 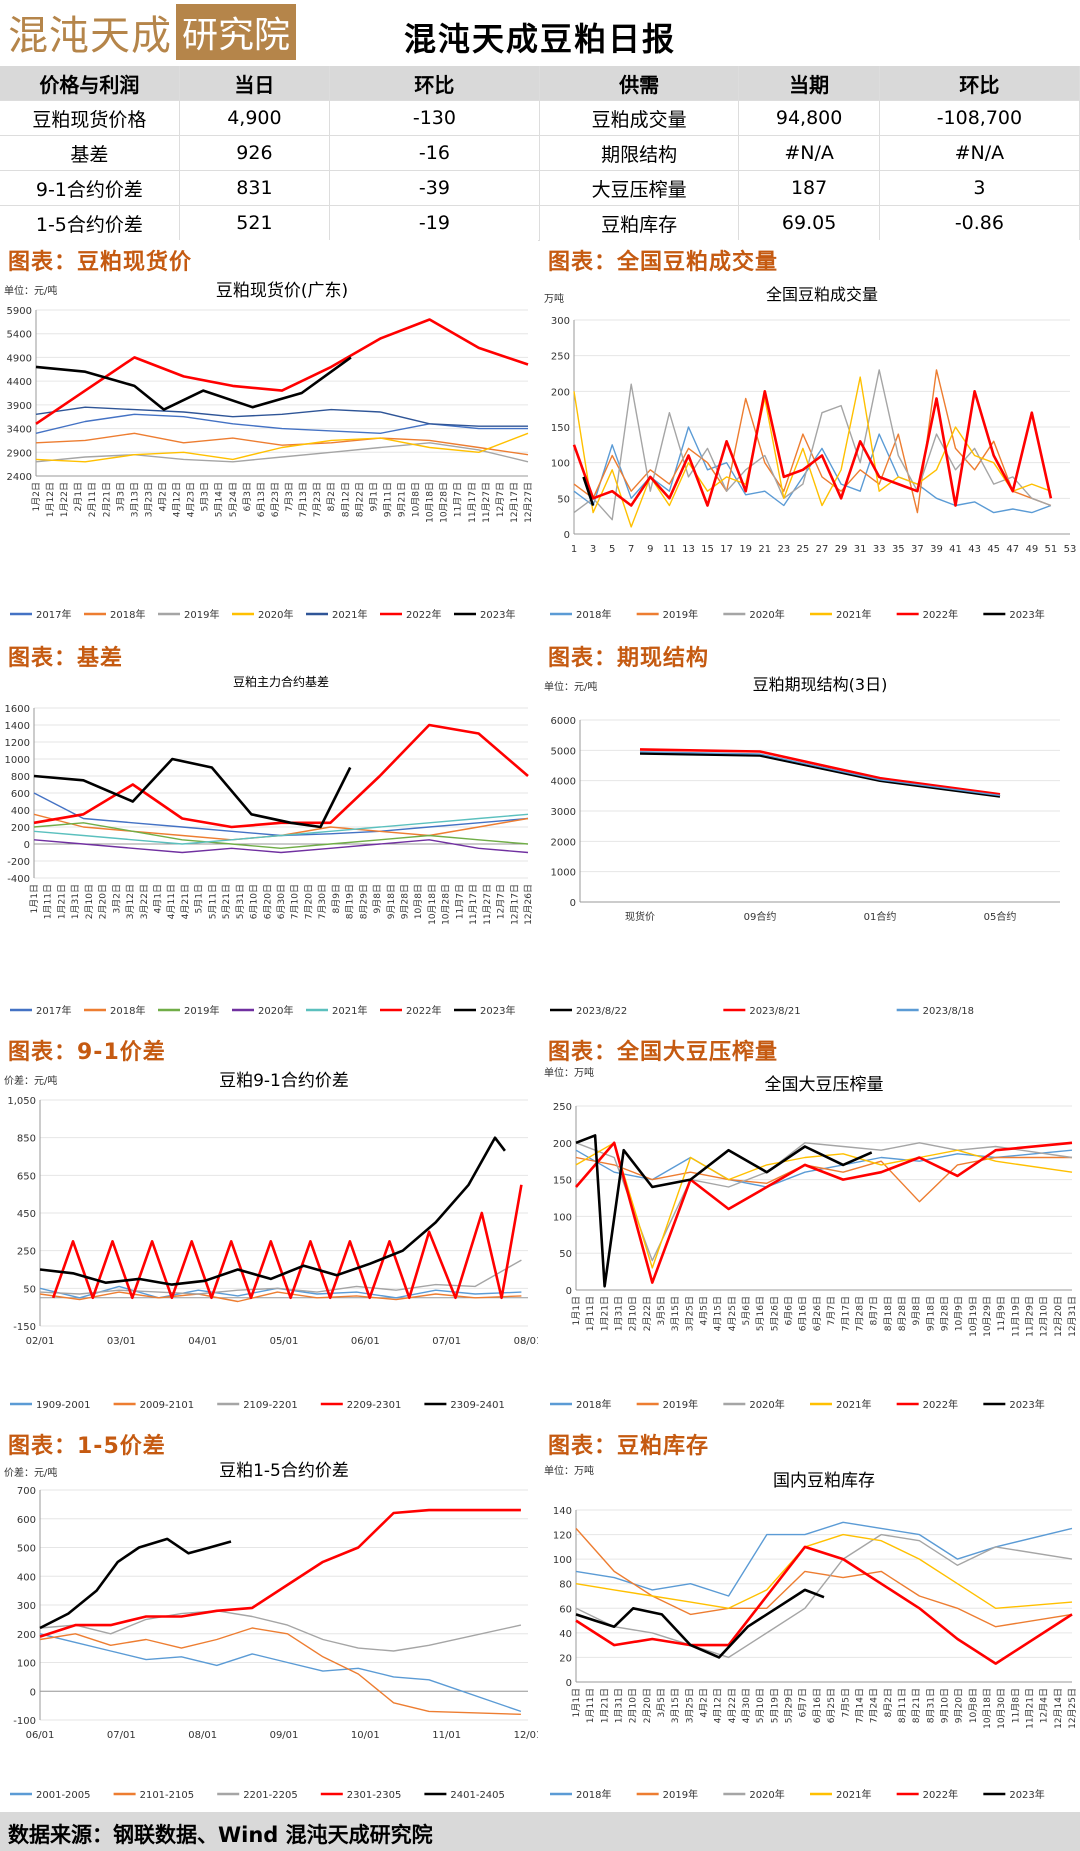 What do you see at coordinates (562, 1217) in the screenshot?
I see `y-tick-label: 100` at bounding box center [562, 1217].